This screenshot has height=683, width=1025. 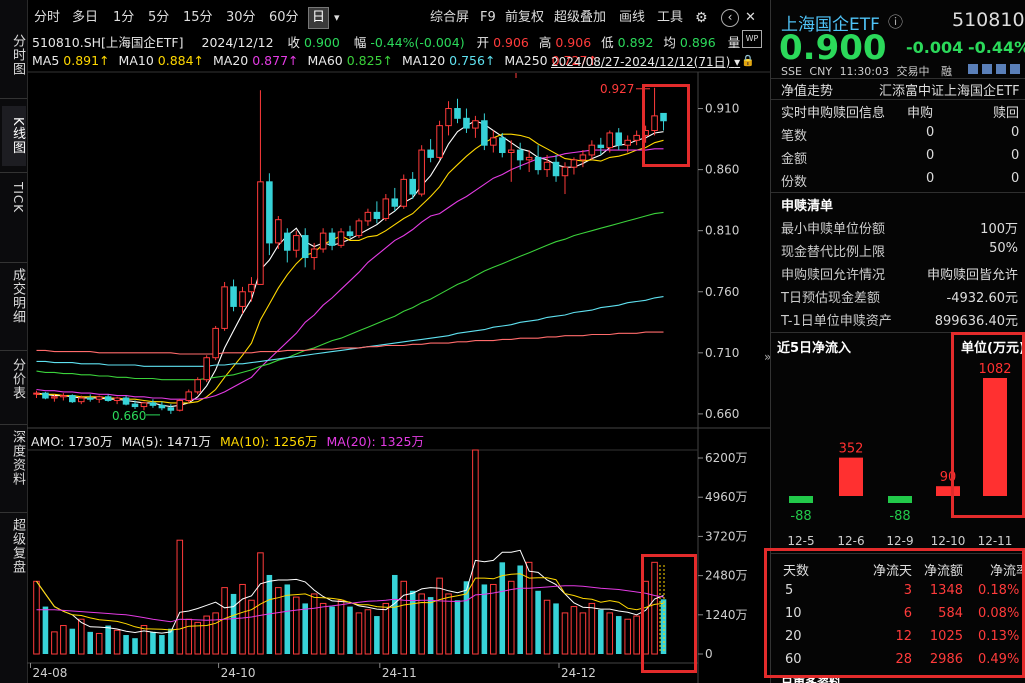 I want to click on ma250-label: MA250, so click(x=526, y=60).